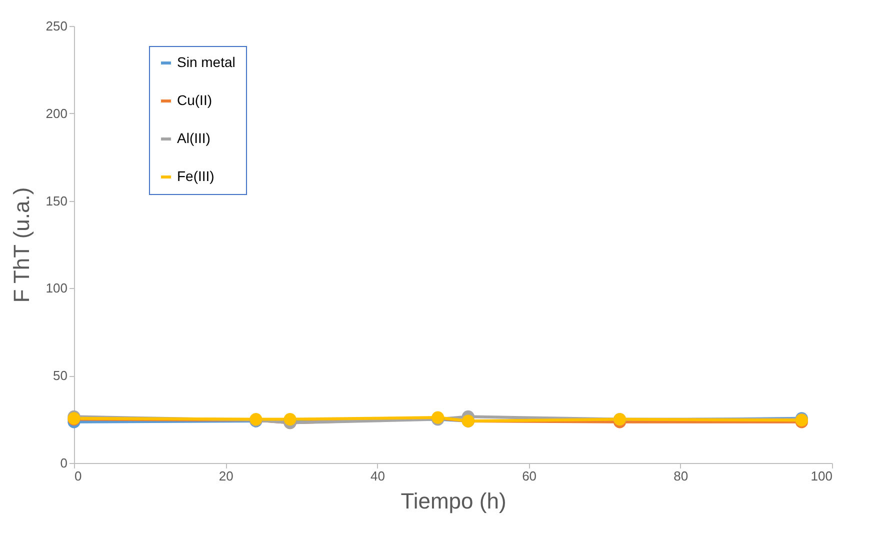 The height and width of the screenshot is (533, 869). Describe the element at coordinates (821, 476) in the screenshot. I see `x-tick-label: 100` at that location.